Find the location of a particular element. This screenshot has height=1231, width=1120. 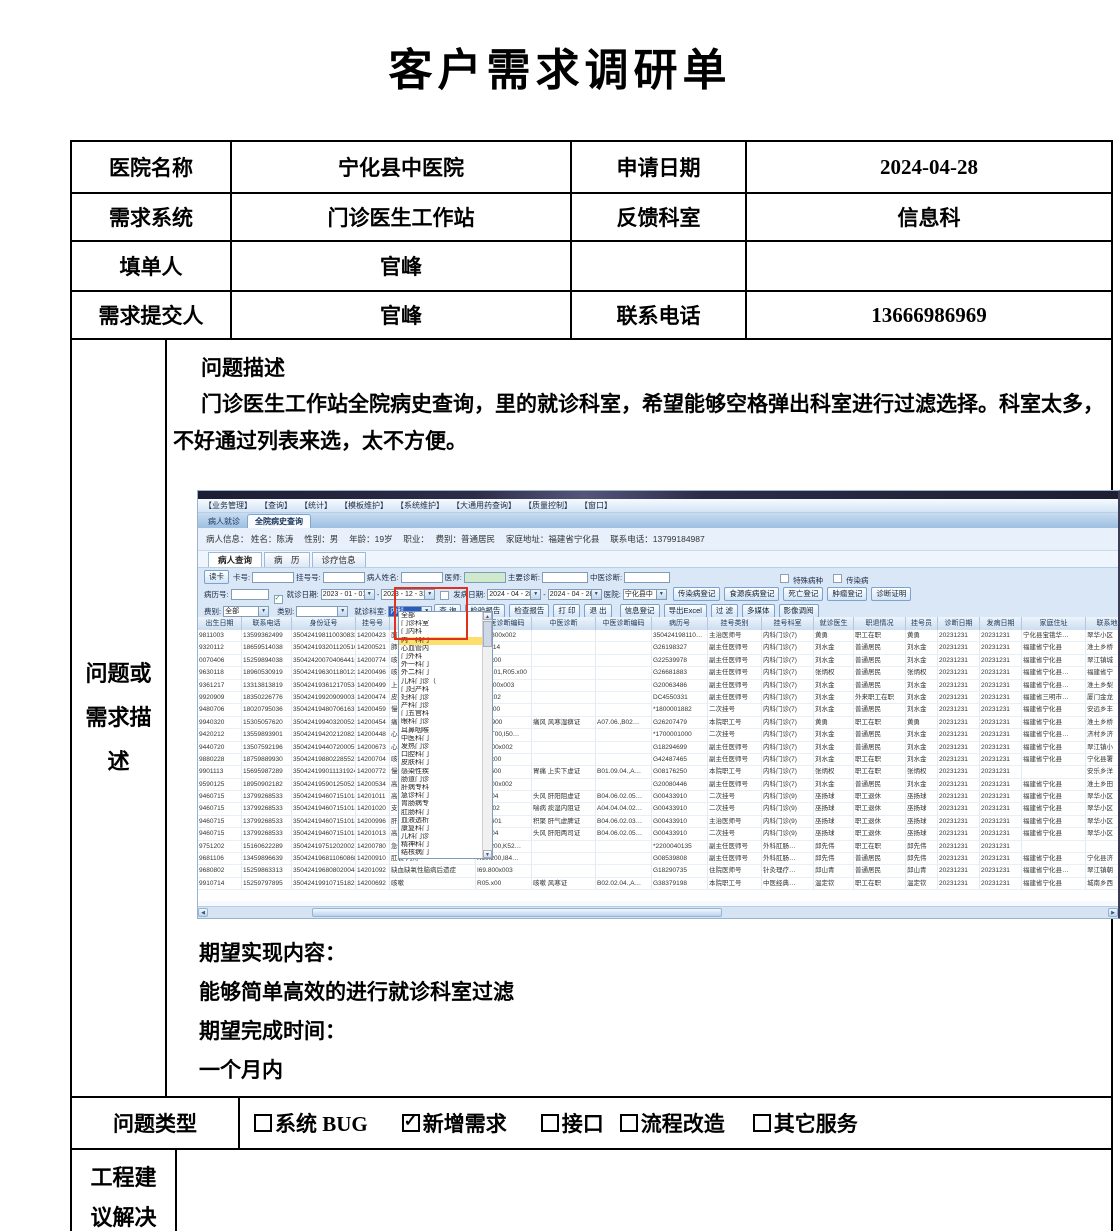

department-option: 中医科门 is located at coordinates (415, 738).